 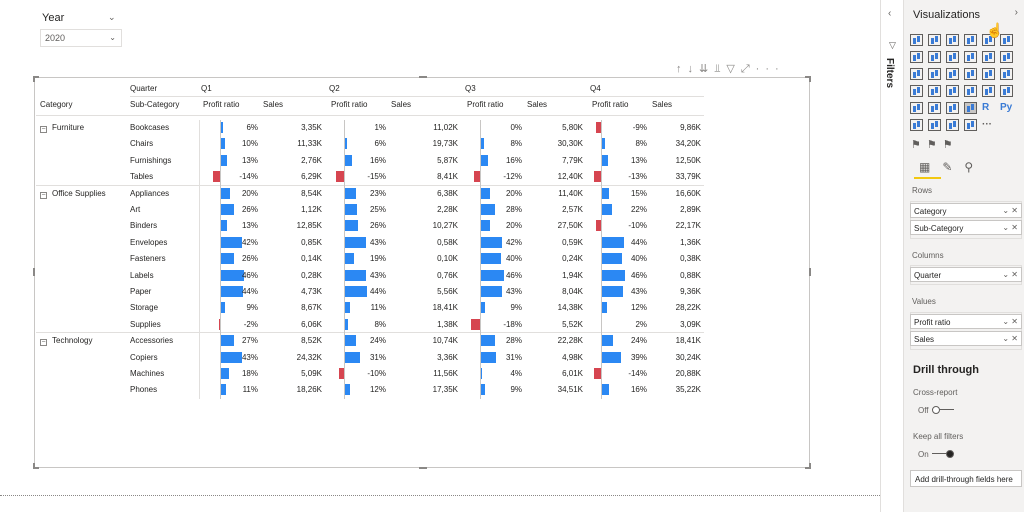 What do you see at coordinates (206, 88) in the screenshot?
I see `quarter-header: Q1` at bounding box center [206, 88].